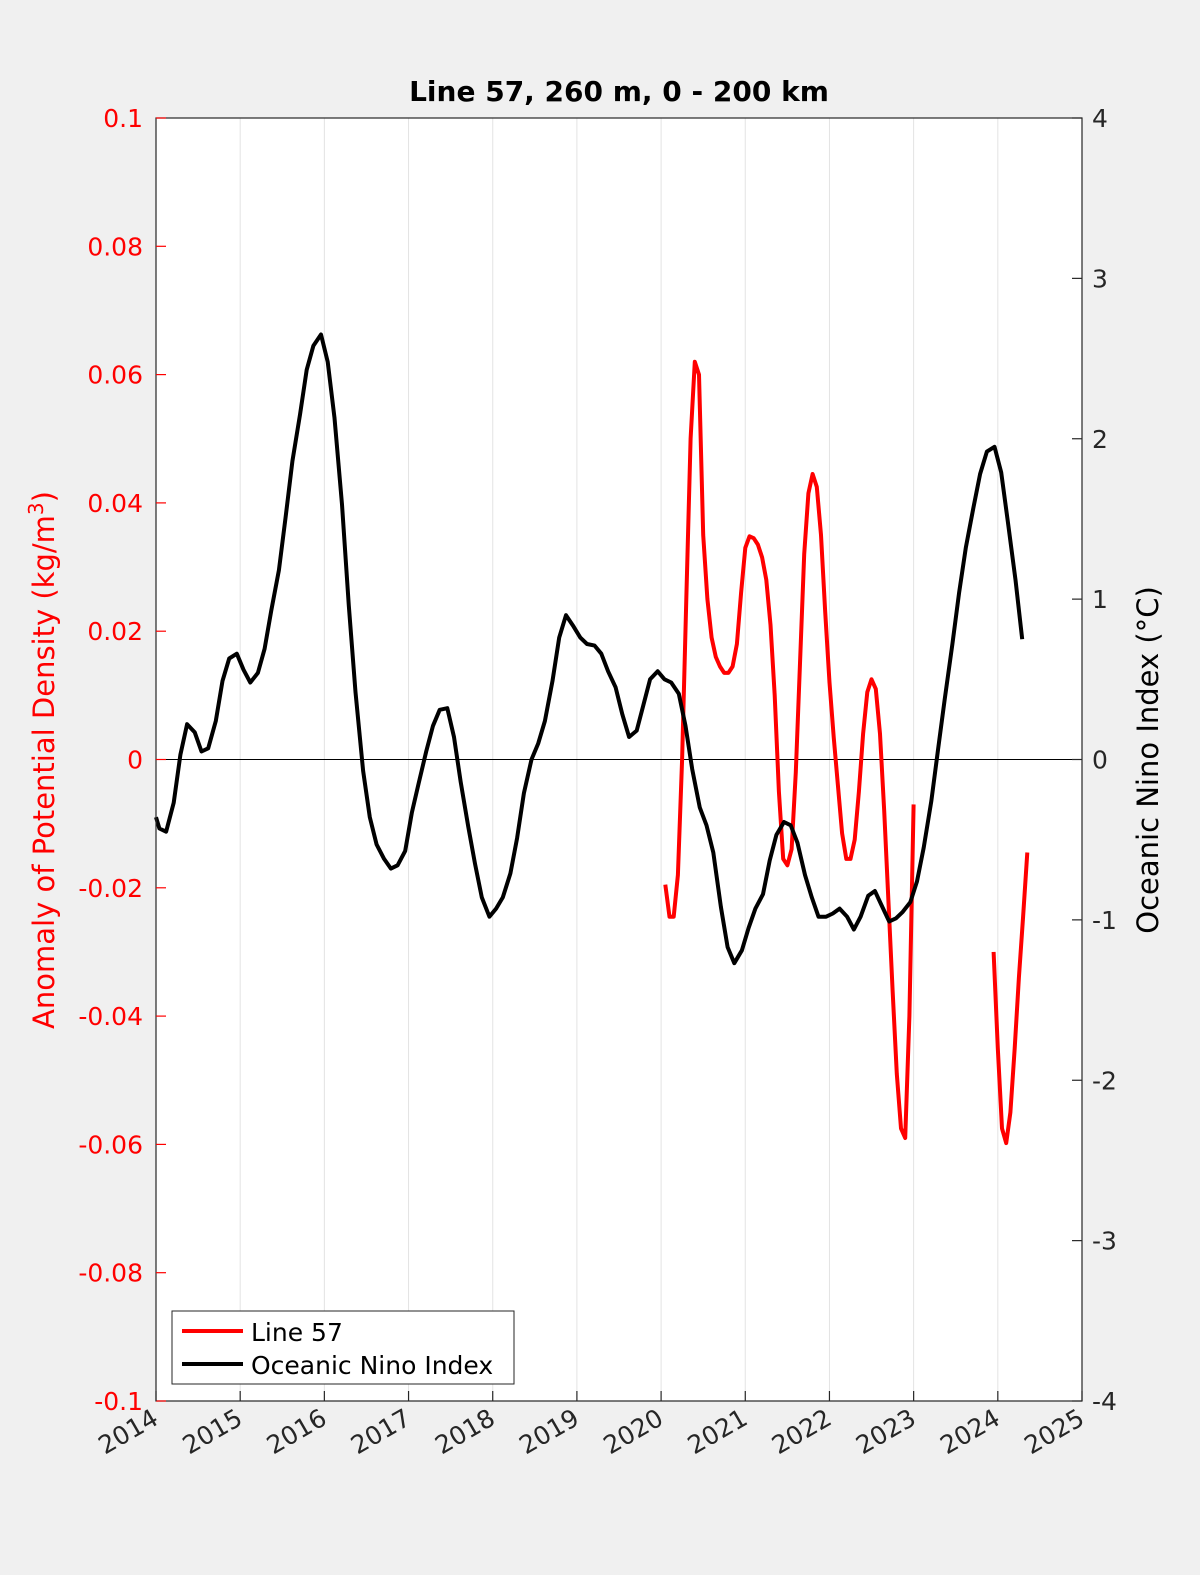 Image resolution: width=1200 pixels, height=1575 pixels. What do you see at coordinates (1104, 1080) in the screenshot?
I see `right-tick-label-2: -2` at bounding box center [1104, 1080].